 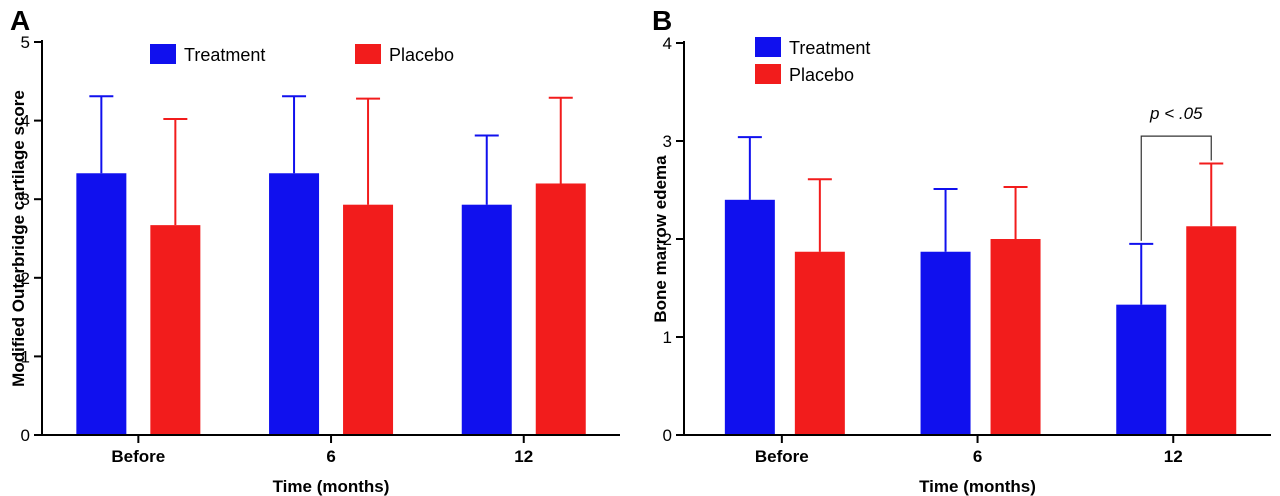 I want to click on significance-label: p < .05, so click(x=1176, y=113).